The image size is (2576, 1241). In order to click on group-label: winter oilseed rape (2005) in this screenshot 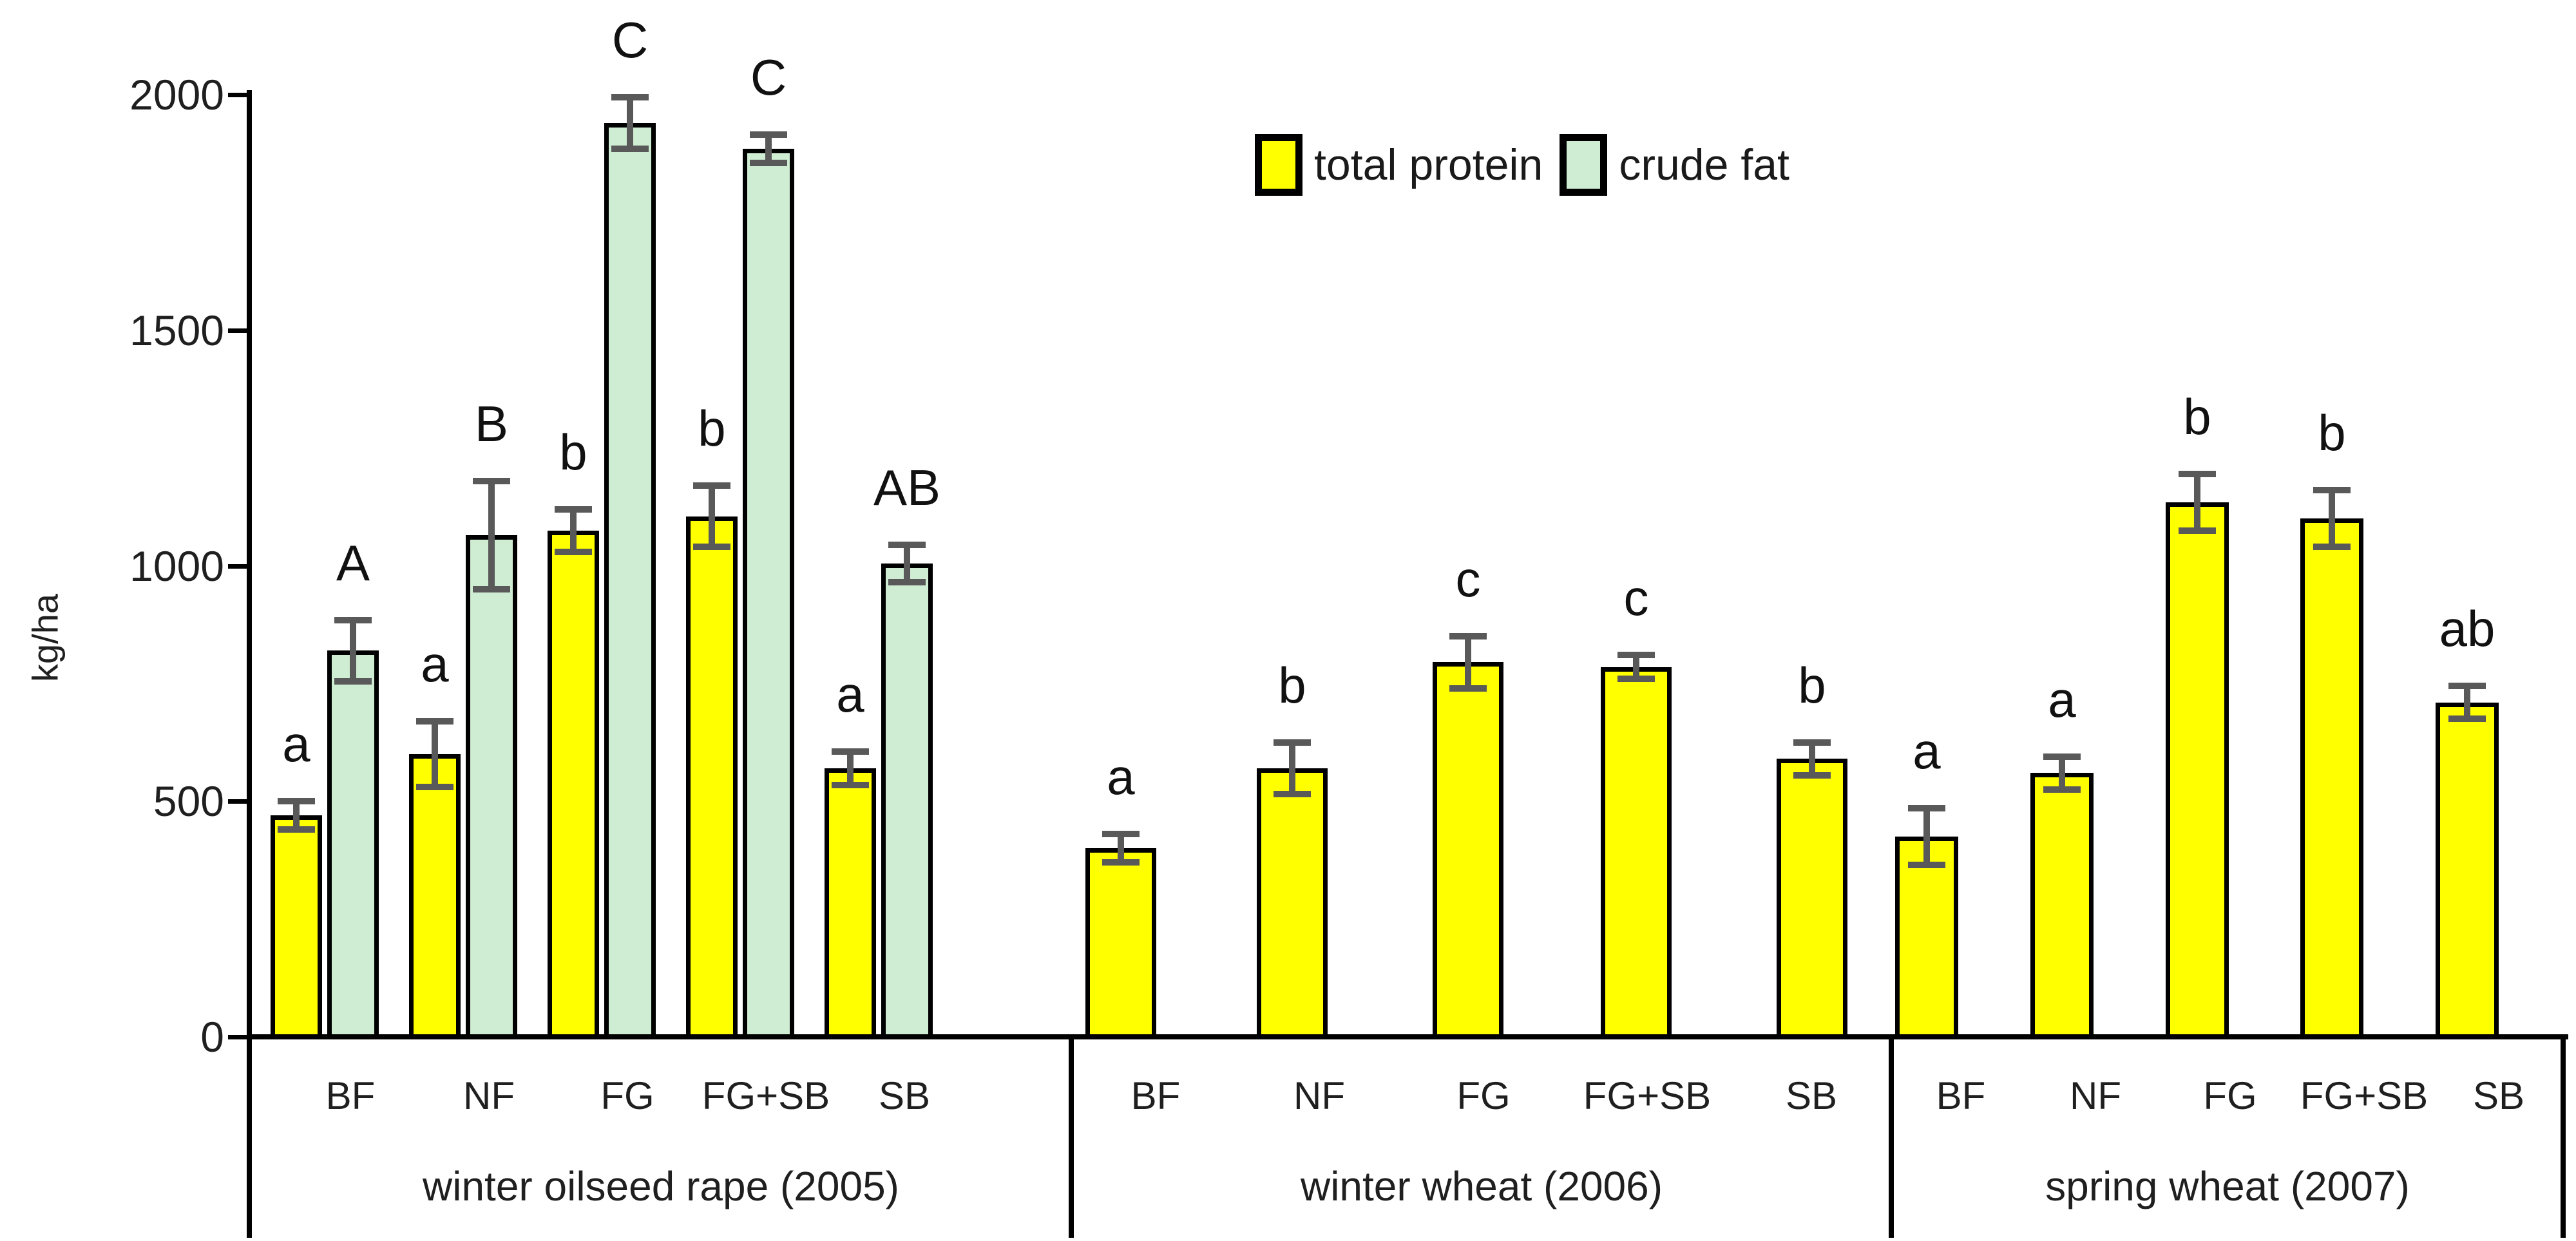, I will do `click(661, 1186)`.